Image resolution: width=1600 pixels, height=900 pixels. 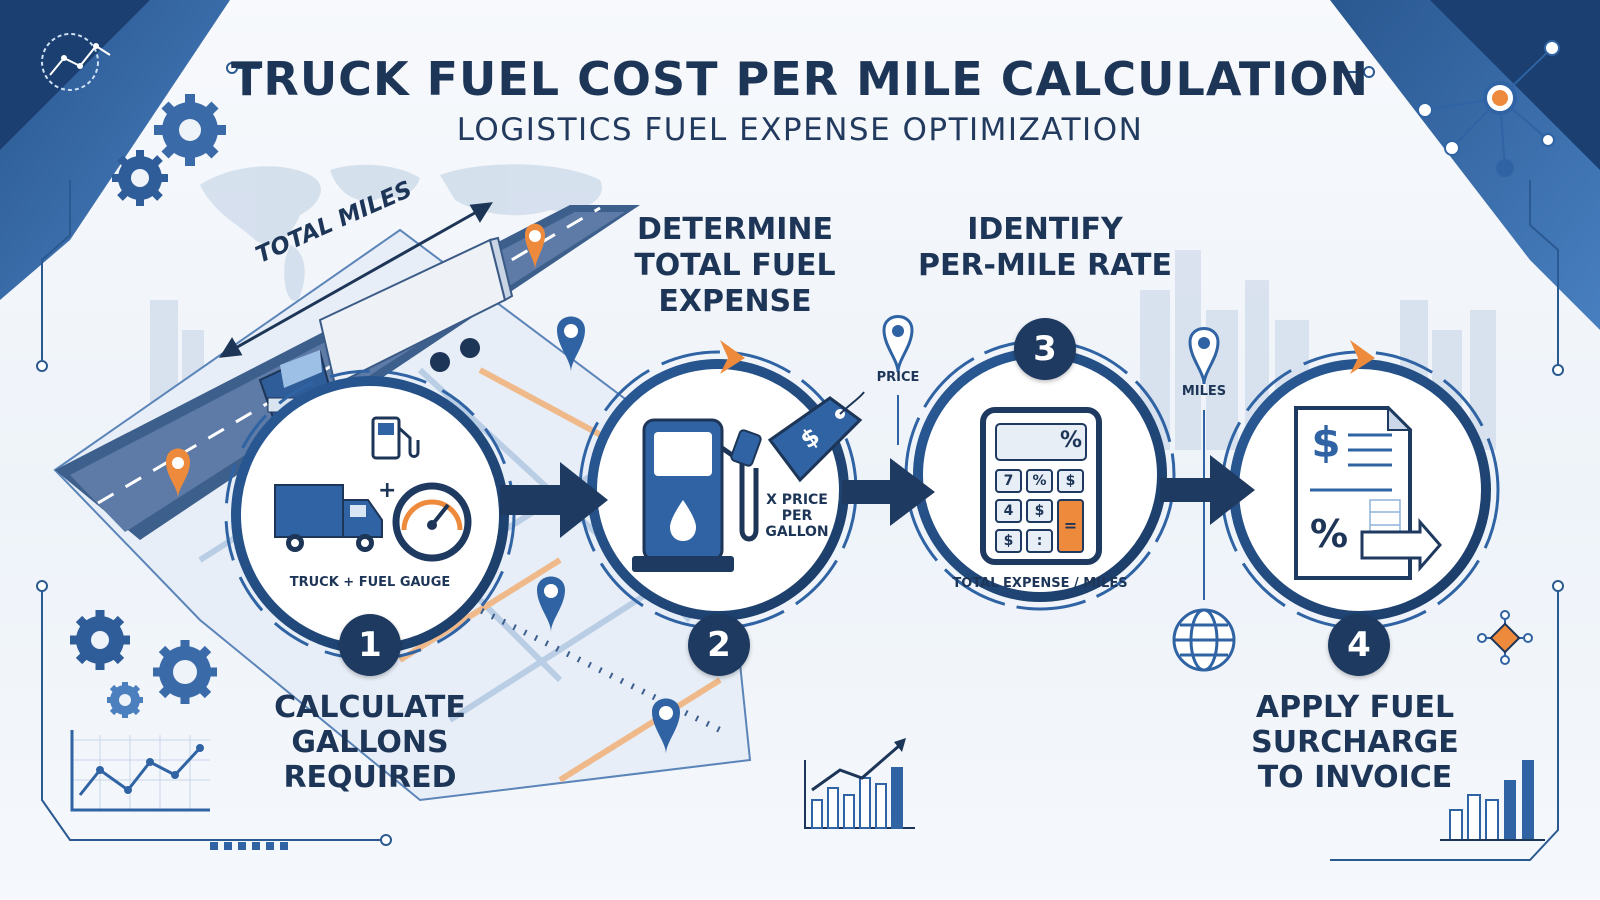 What do you see at coordinates (370, 777) in the screenshot?
I see `step-1-title-line: REQUIRED` at bounding box center [370, 777].